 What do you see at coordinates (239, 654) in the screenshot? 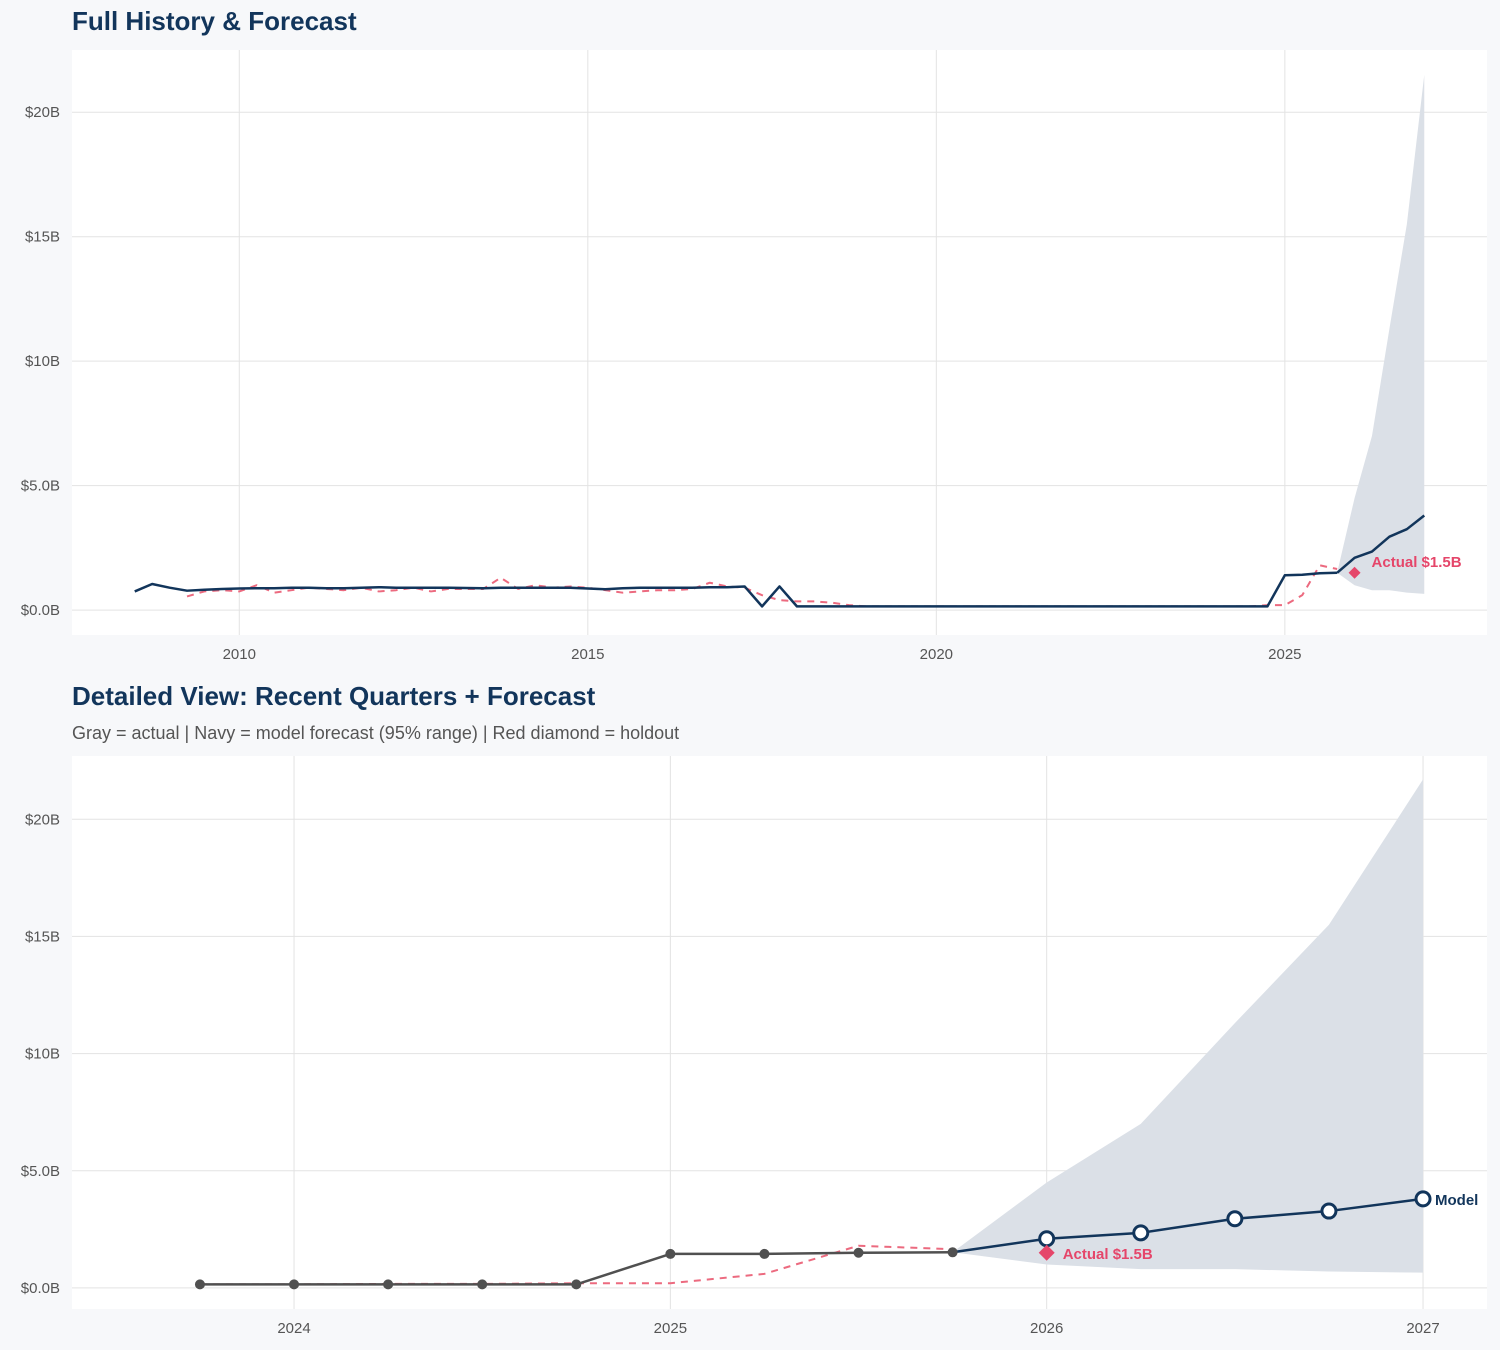
I see `x-tick-label: 2010` at bounding box center [239, 654].